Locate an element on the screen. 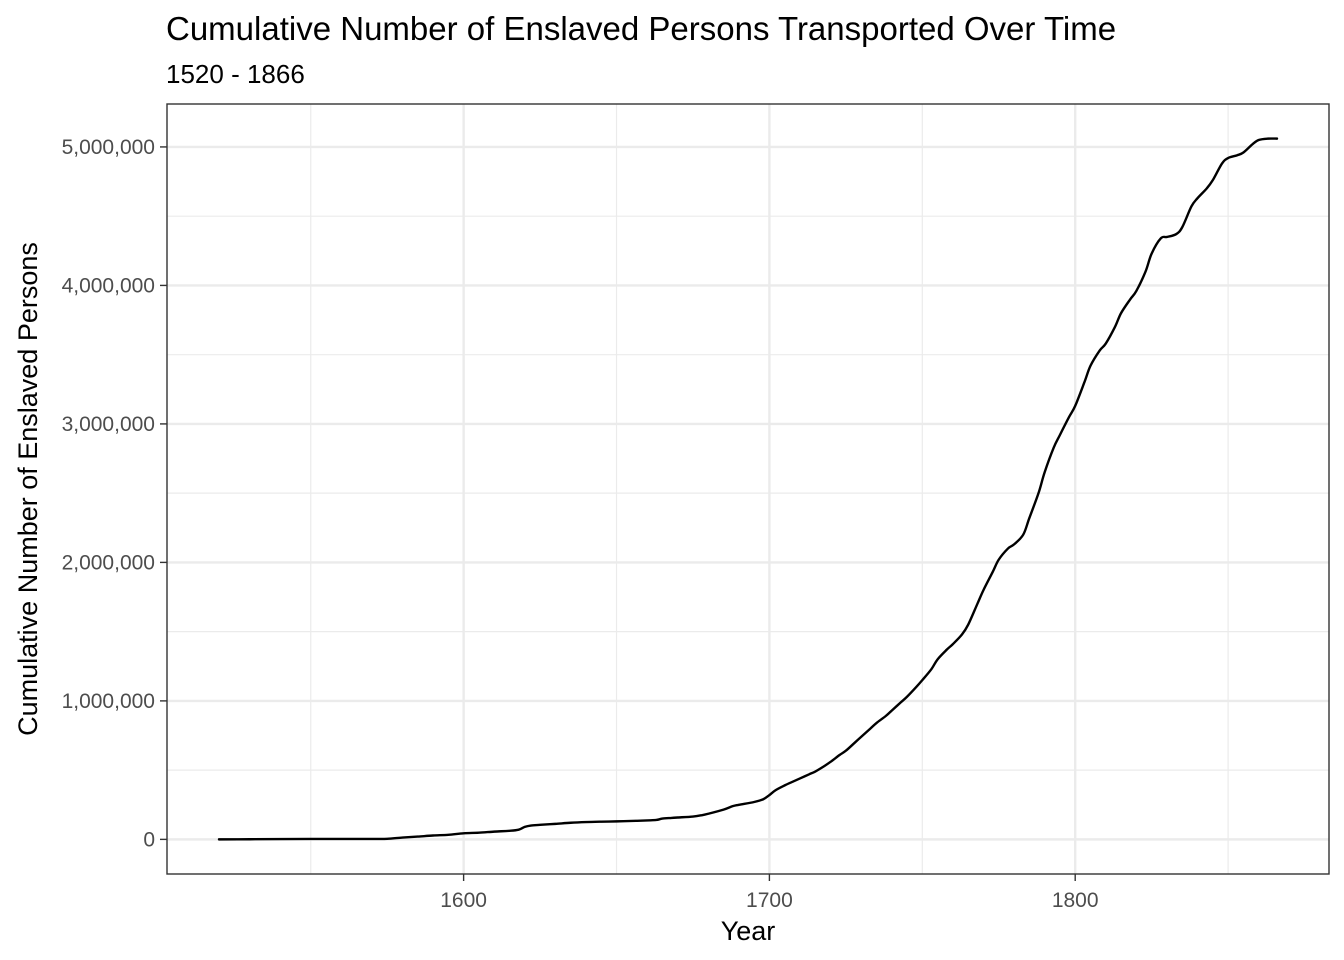 The width and height of the screenshot is (1344, 960). x-tick-label: 1700 is located at coordinates (769, 900).